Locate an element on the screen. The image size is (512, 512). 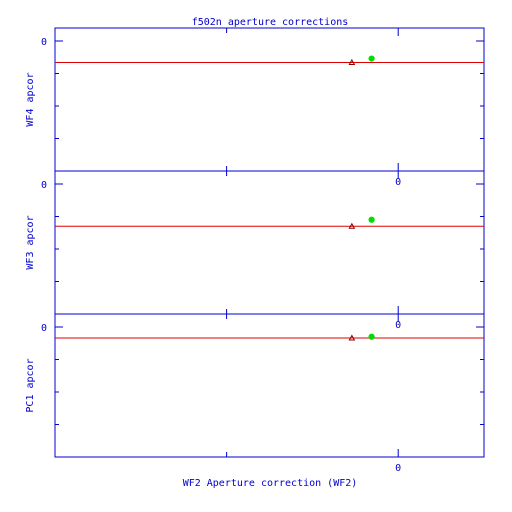
y-axis-label-pc1: PC1 apcor is located at coordinates (30, 385).